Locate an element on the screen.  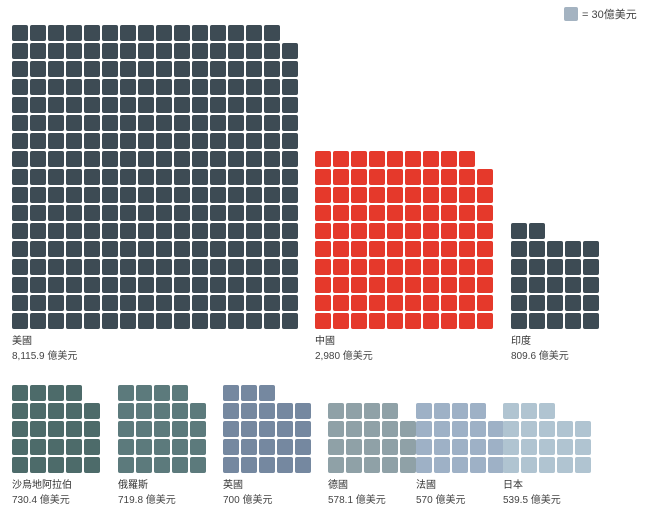
waffle-group: 德國 578.1 億美元 is located at coordinates (372, 454).